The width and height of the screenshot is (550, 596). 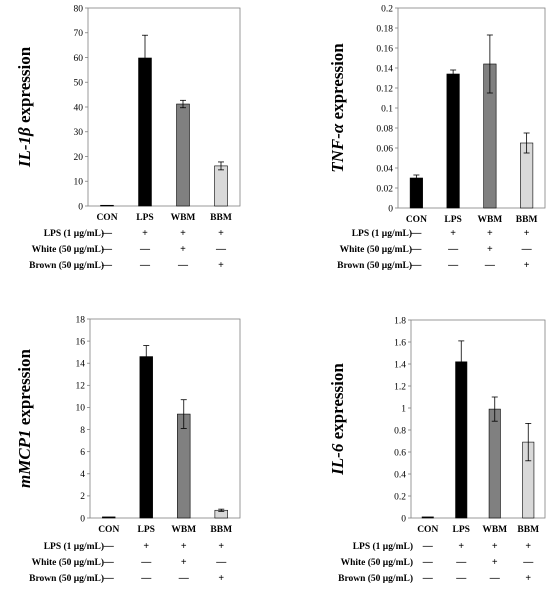 I want to click on y-tick-label: 30, so click(x=79, y=133).